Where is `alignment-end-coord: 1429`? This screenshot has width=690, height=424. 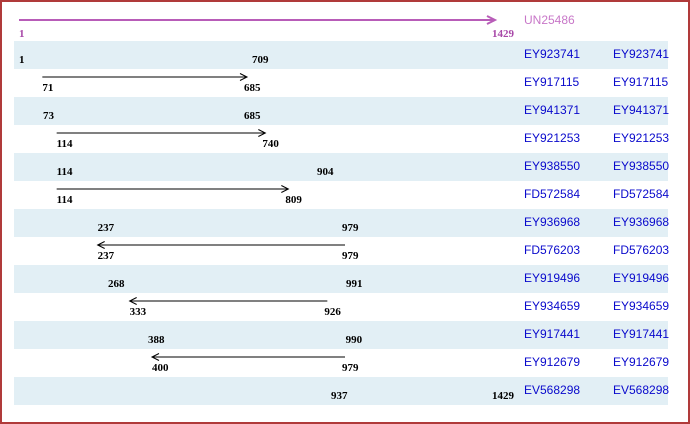 alignment-end-coord: 1429 is located at coordinates (503, 396).